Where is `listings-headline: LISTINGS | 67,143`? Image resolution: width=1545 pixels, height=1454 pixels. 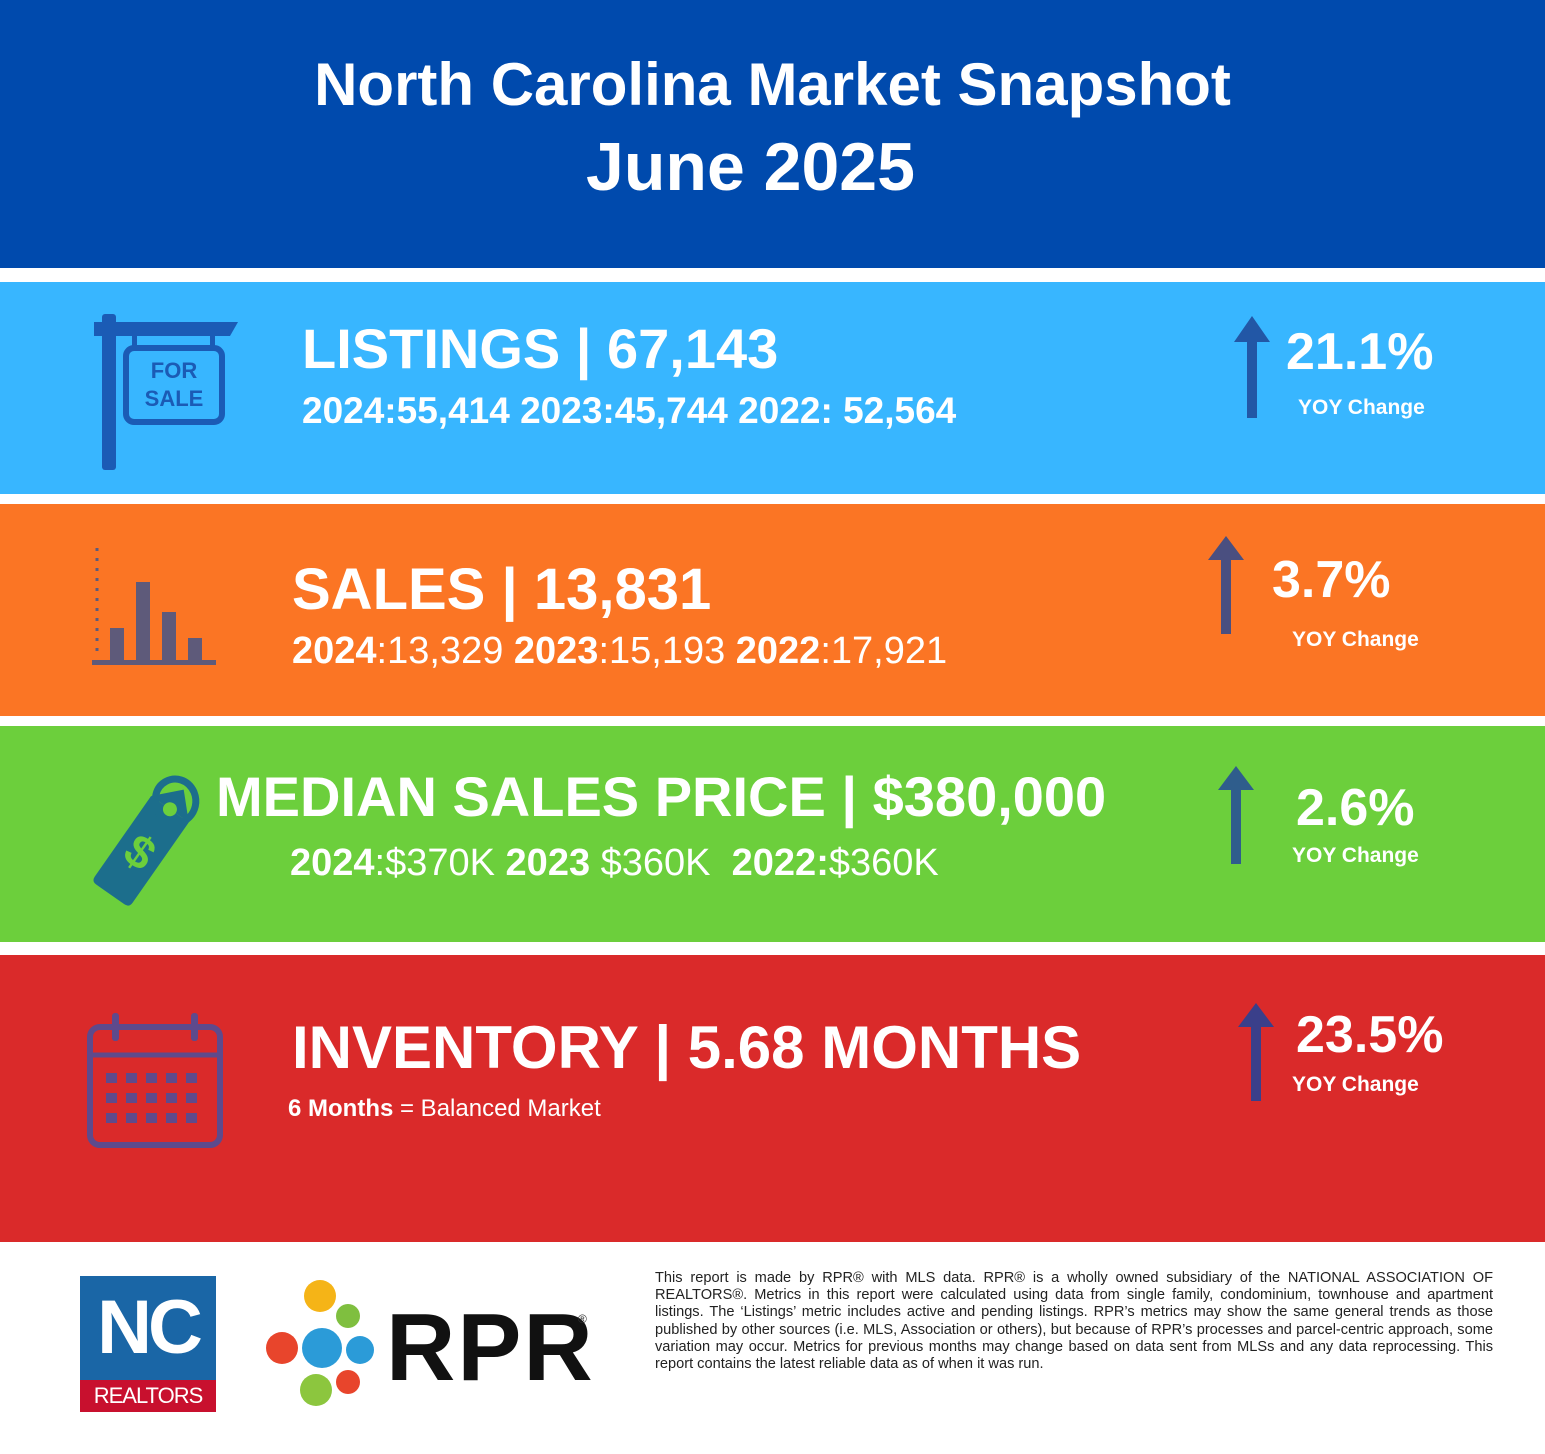 listings-headline: LISTINGS | 67,143 is located at coordinates (540, 348).